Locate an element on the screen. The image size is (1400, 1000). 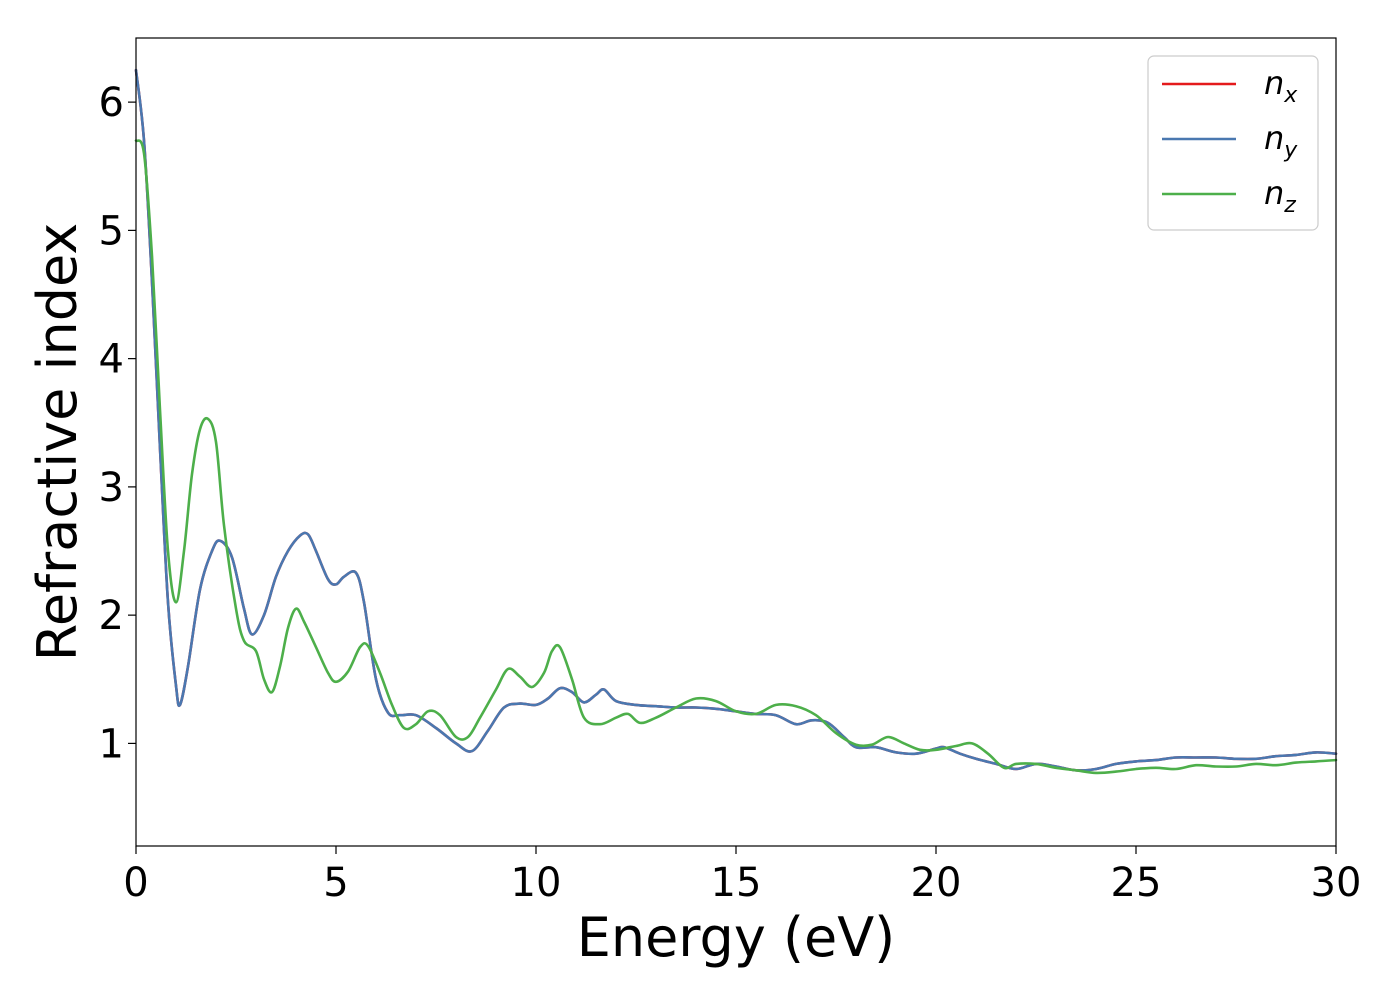
y-axis-title: Refractive index is located at coordinates (57, 442).